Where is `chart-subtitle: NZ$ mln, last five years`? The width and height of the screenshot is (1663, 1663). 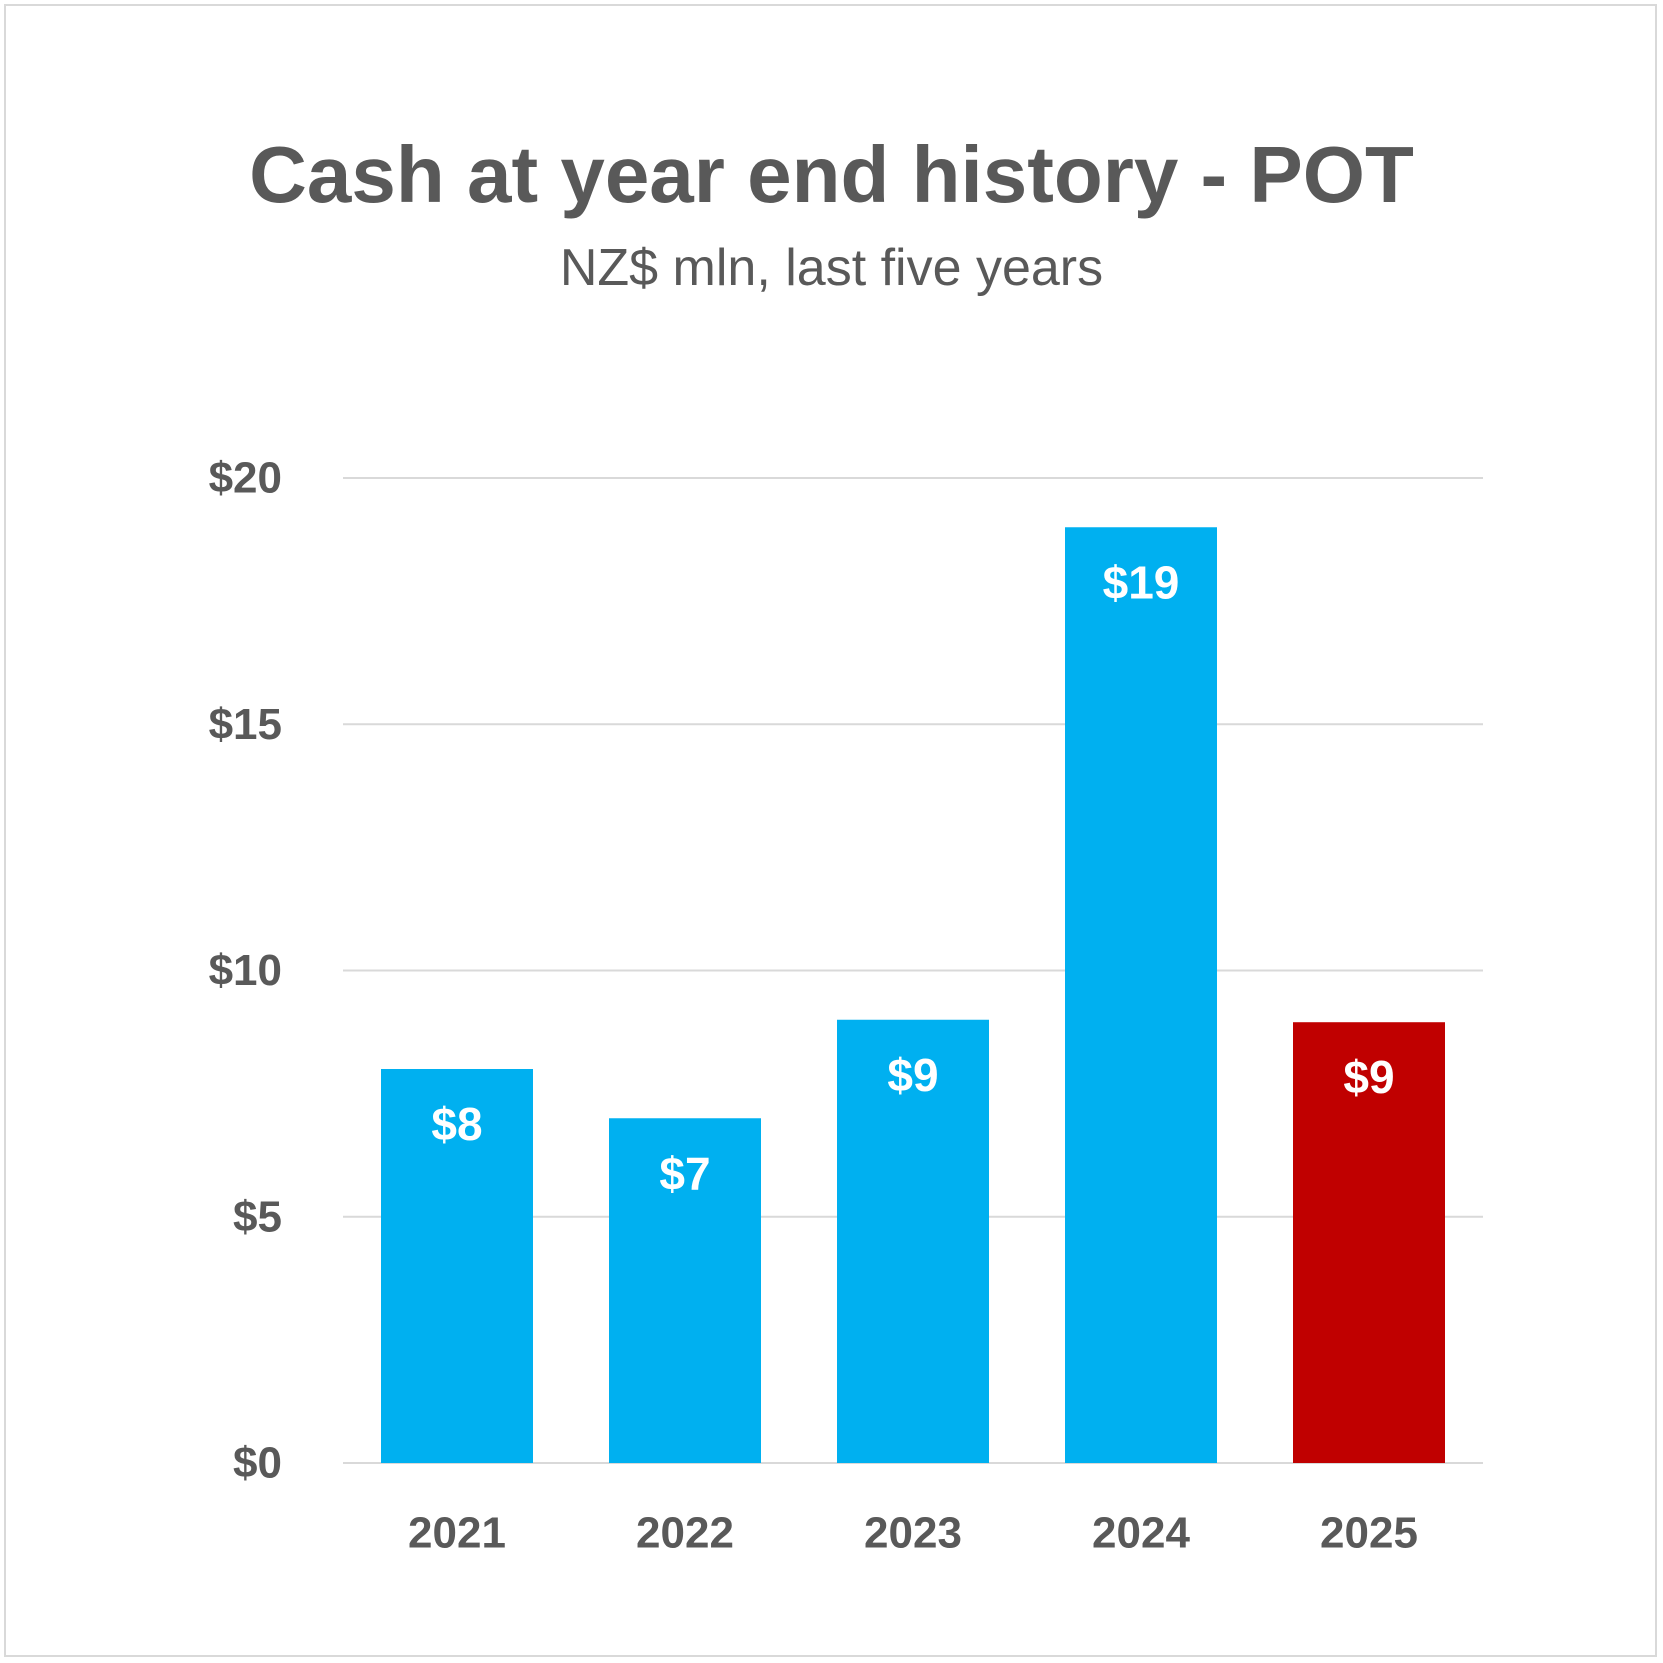 chart-subtitle: NZ$ mln, last five years is located at coordinates (831, 268).